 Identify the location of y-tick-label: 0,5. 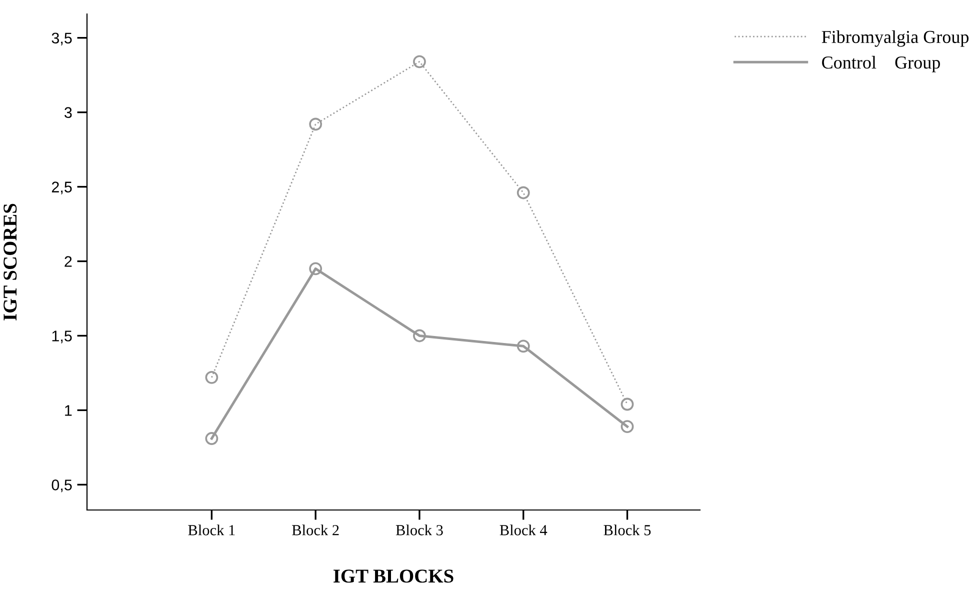
(62, 486).